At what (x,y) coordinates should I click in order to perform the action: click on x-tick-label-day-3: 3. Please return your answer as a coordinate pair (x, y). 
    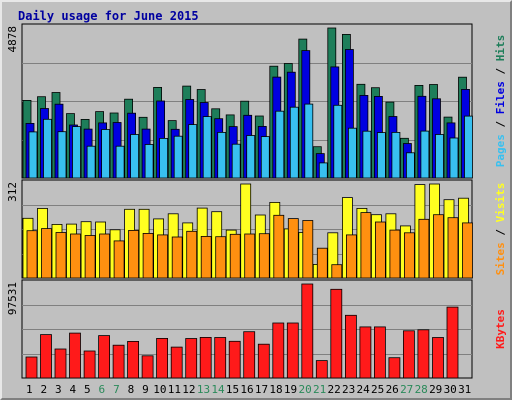
    Looking at the image, I should click on (58, 389).